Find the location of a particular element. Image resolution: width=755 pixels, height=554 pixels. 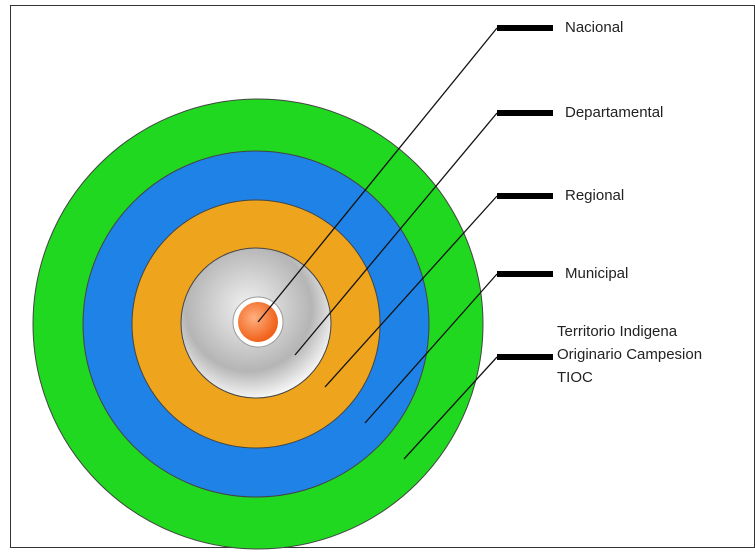

level-label: TIOC is located at coordinates (575, 377).